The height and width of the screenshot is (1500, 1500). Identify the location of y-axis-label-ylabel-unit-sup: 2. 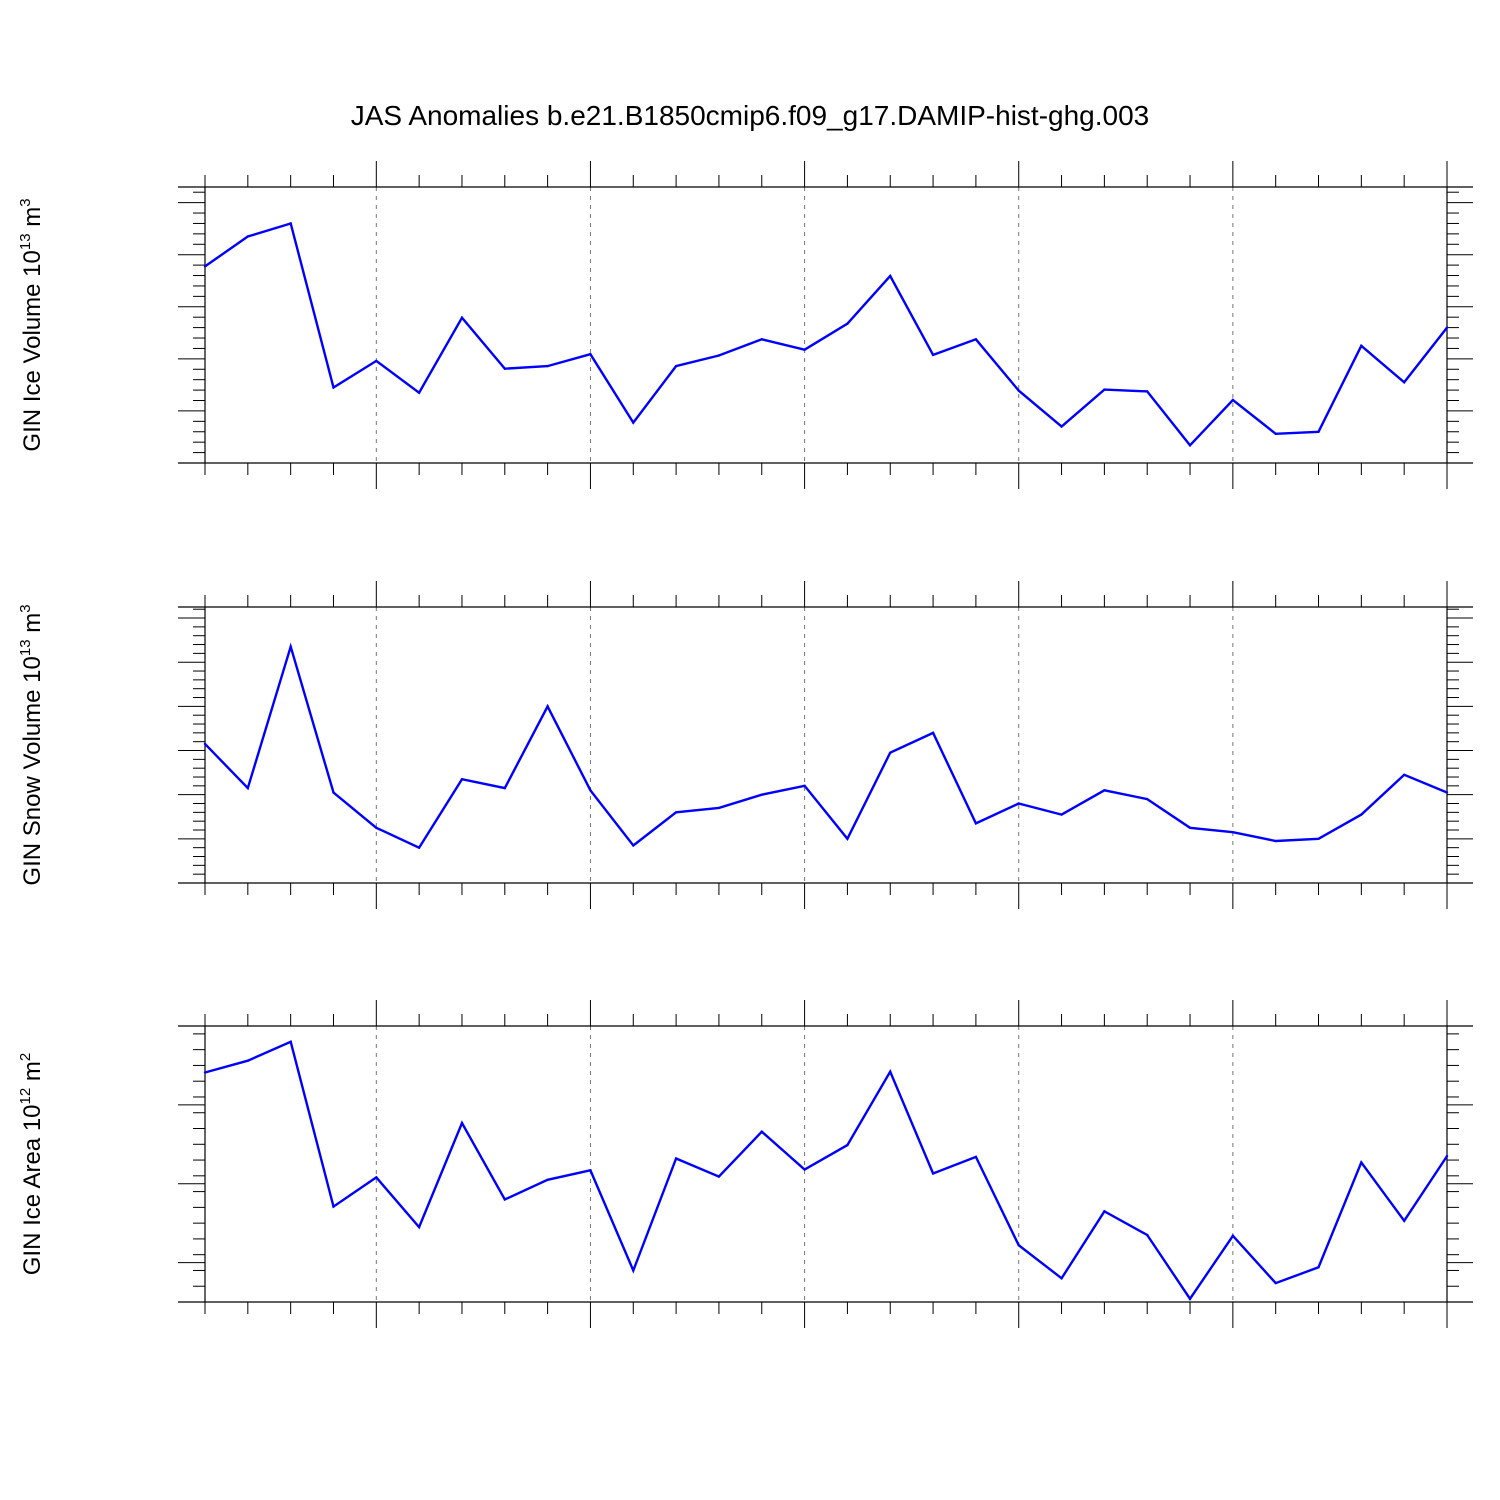
(25, 1057).